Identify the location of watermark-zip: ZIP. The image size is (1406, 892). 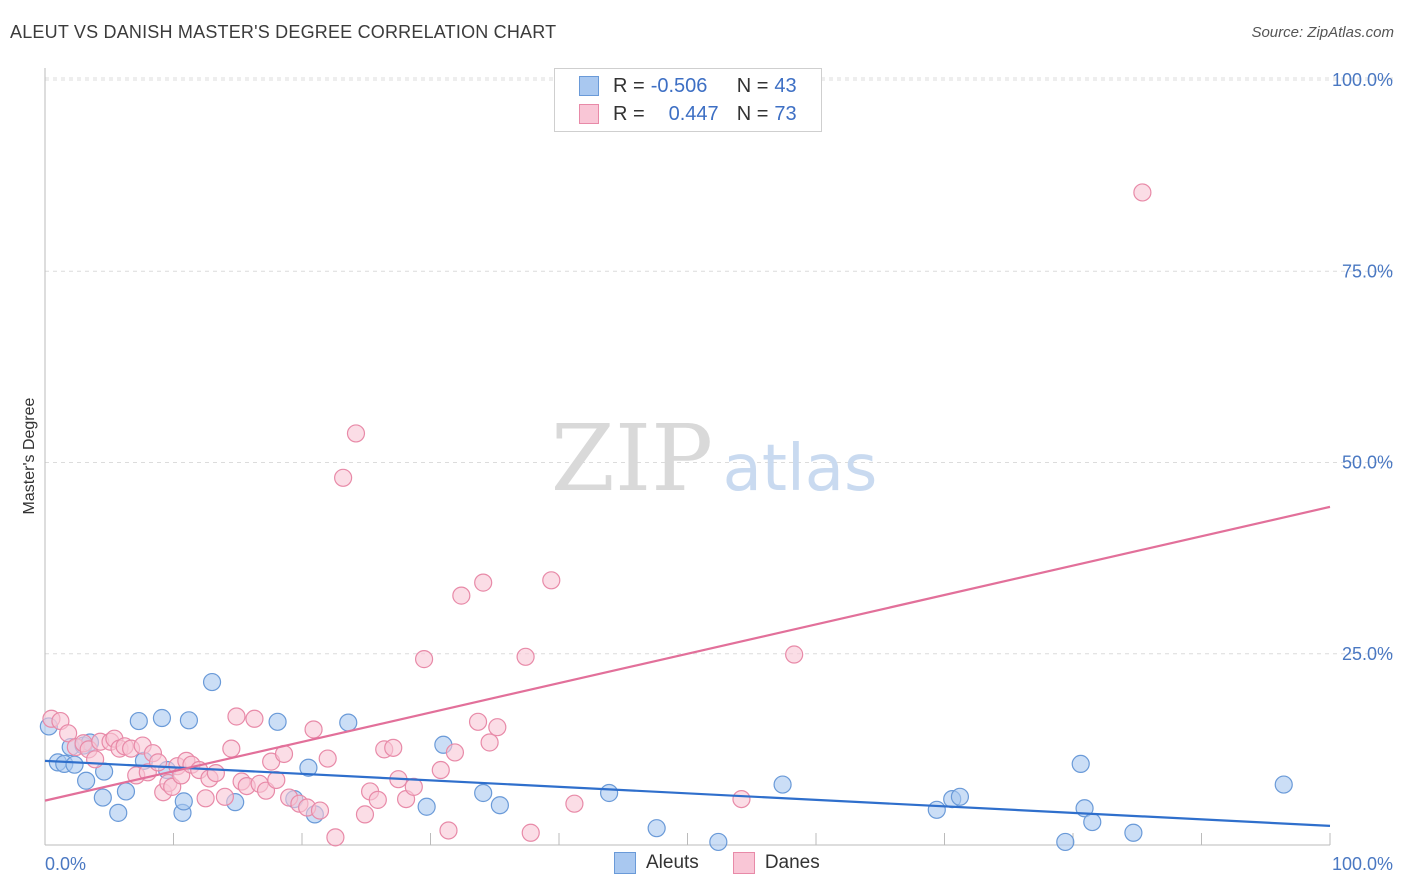
(632, 458).